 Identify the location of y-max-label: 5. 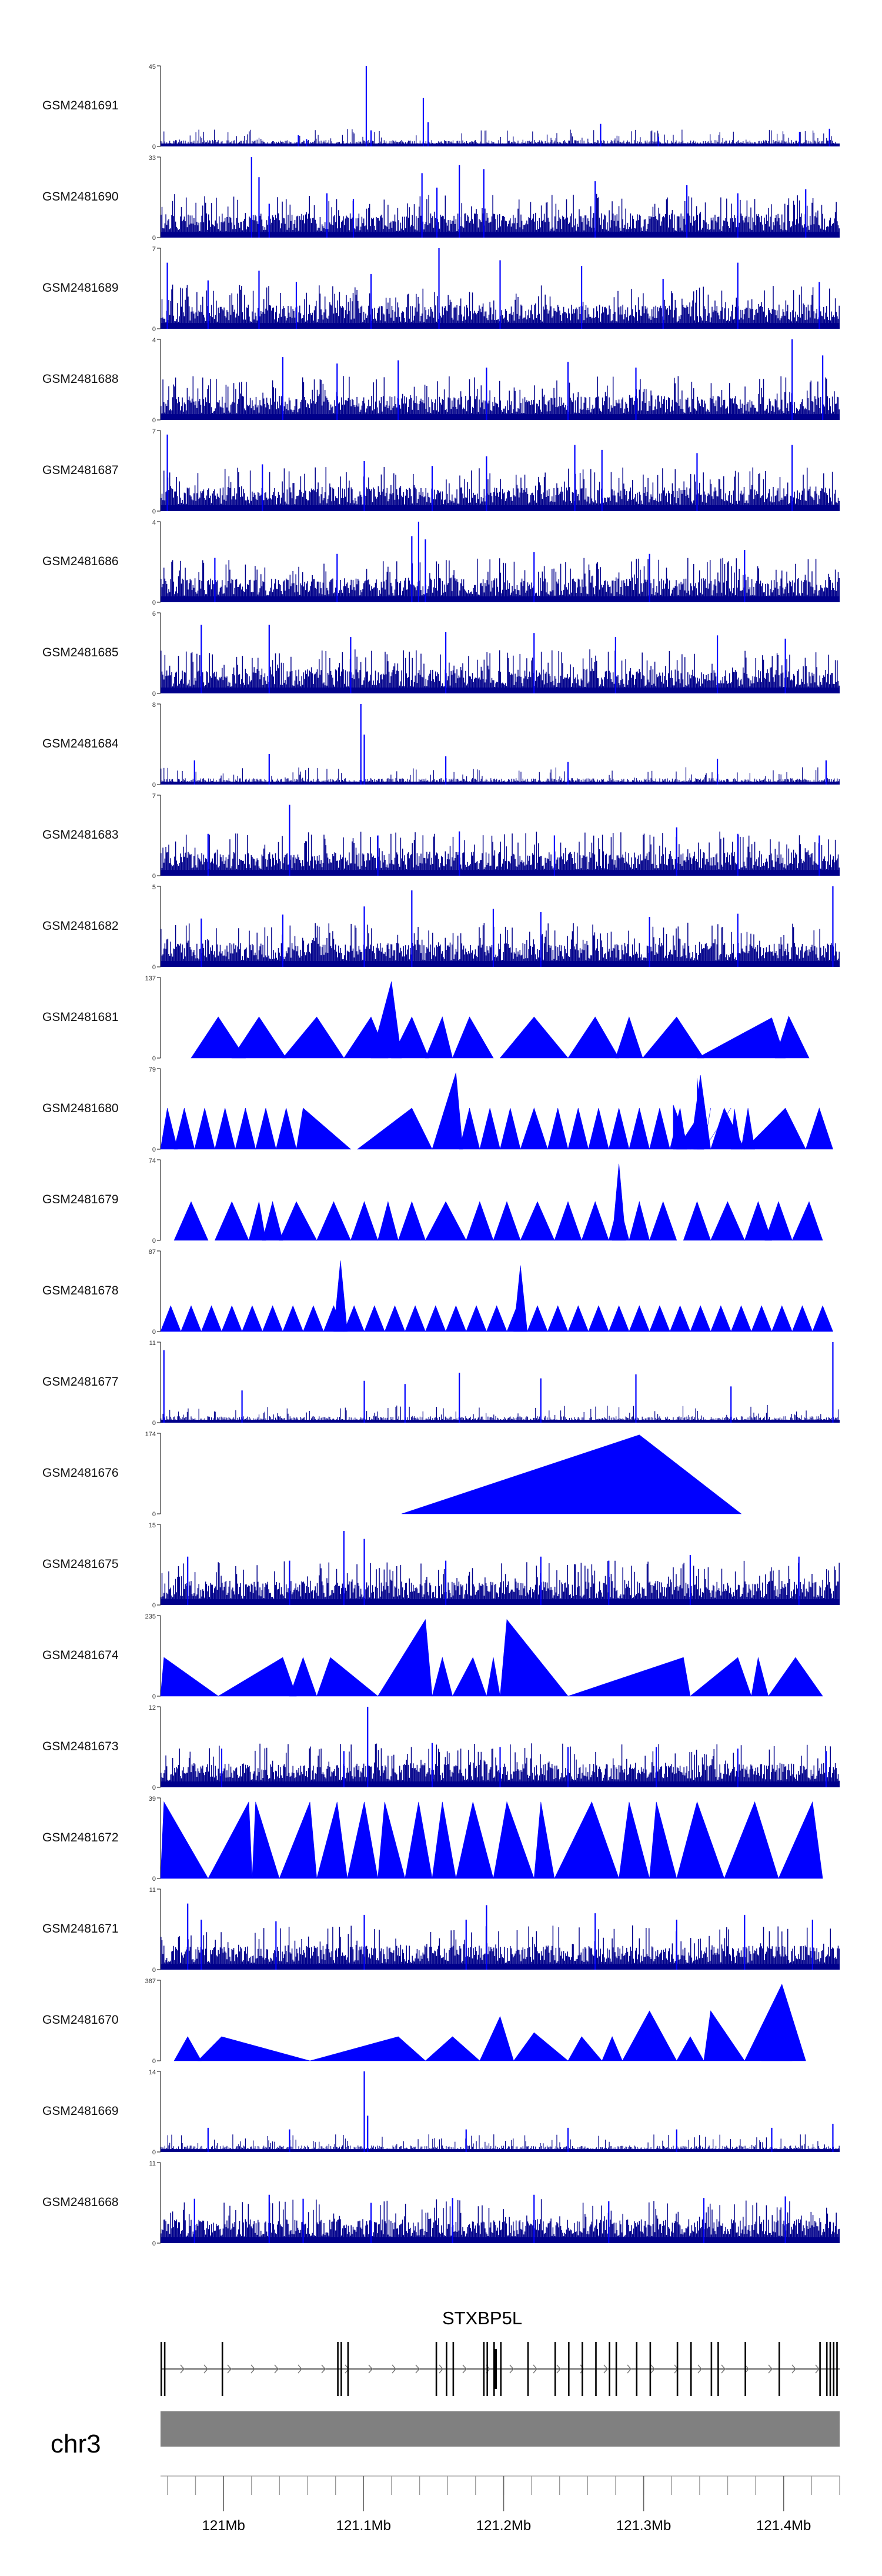
(154, 887).